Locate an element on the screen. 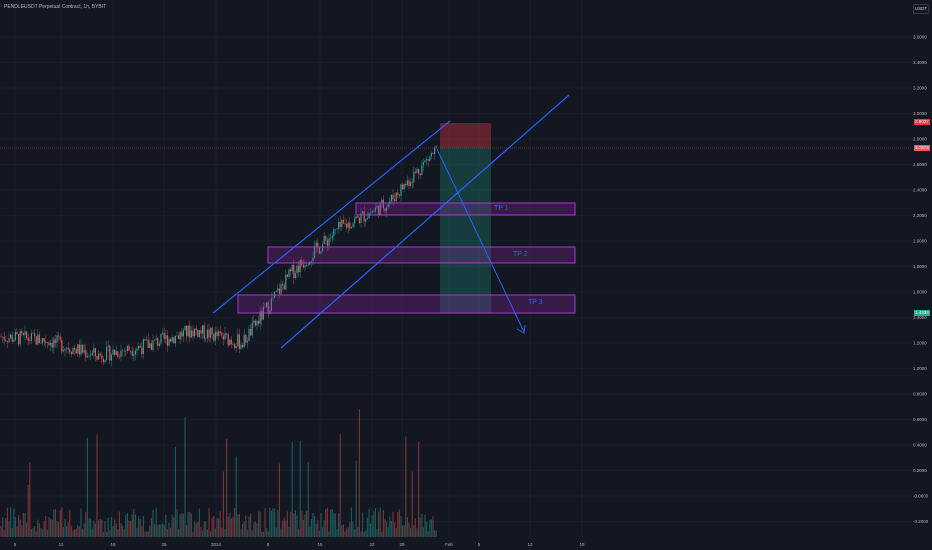  target-zone is located at coordinates (465, 230).